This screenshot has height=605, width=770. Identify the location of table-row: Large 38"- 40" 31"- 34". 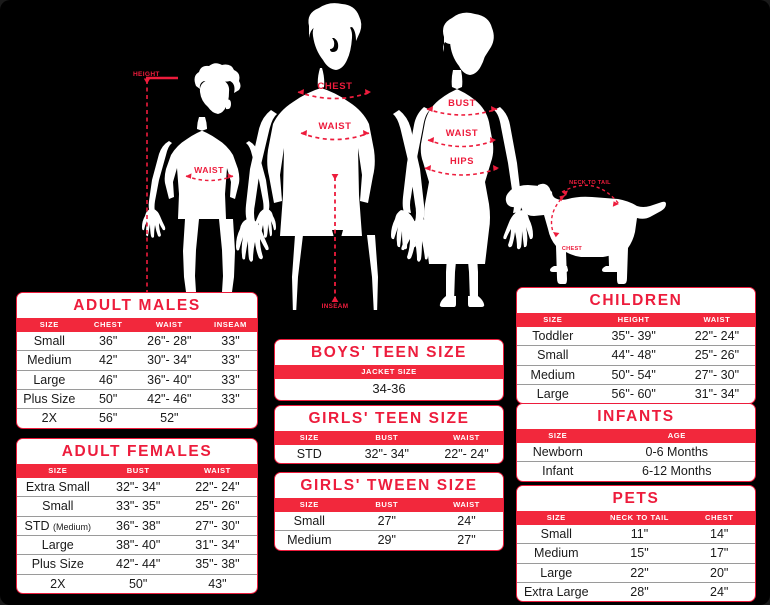
(137, 544).